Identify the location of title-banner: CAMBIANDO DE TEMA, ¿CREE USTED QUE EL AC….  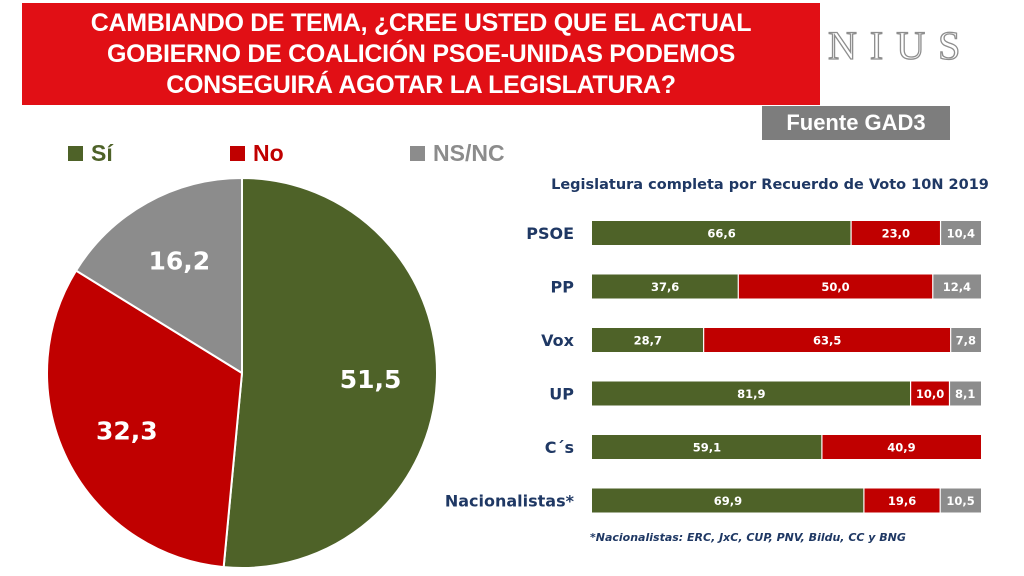
(421, 54).